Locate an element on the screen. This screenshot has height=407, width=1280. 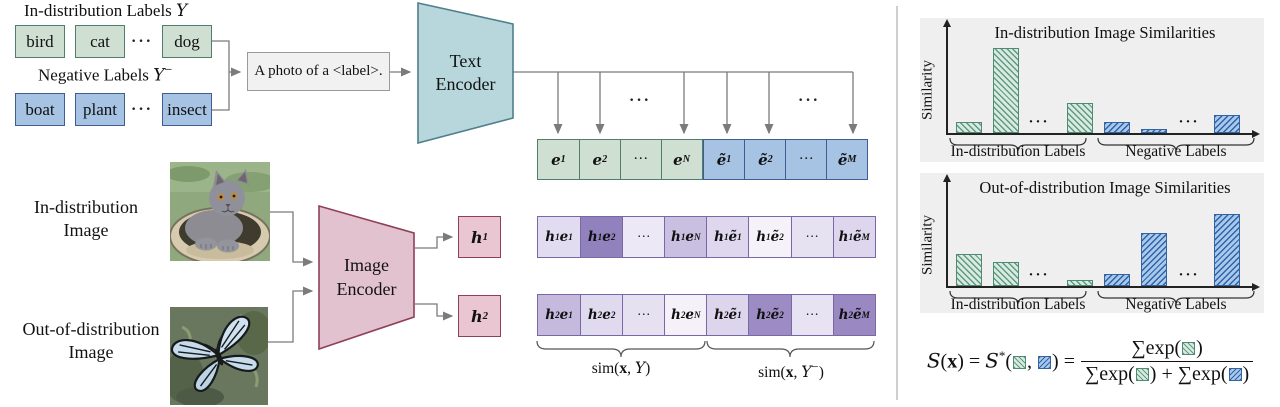
score-formula: S(x) = S*(, ) = ∑exp() ∑exp() + ∑exp() is located at coordinates (1090, 361).